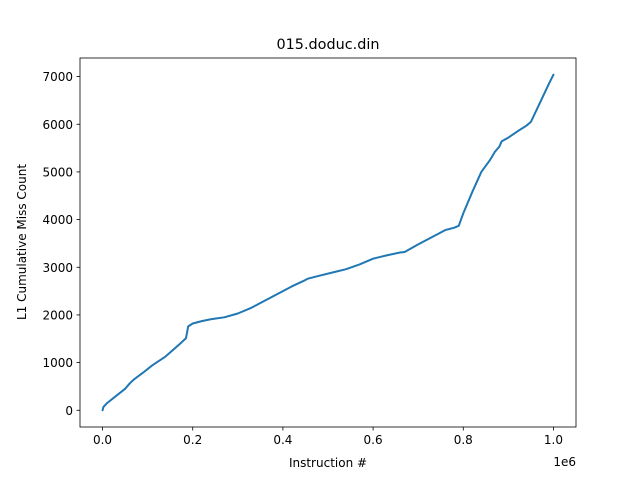 Image resolution: width=640 pixels, height=484 pixels. What do you see at coordinates (463, 440) in the screenshot?
I see `x-tick-label: 0.8` at bounding box center [463, 440].